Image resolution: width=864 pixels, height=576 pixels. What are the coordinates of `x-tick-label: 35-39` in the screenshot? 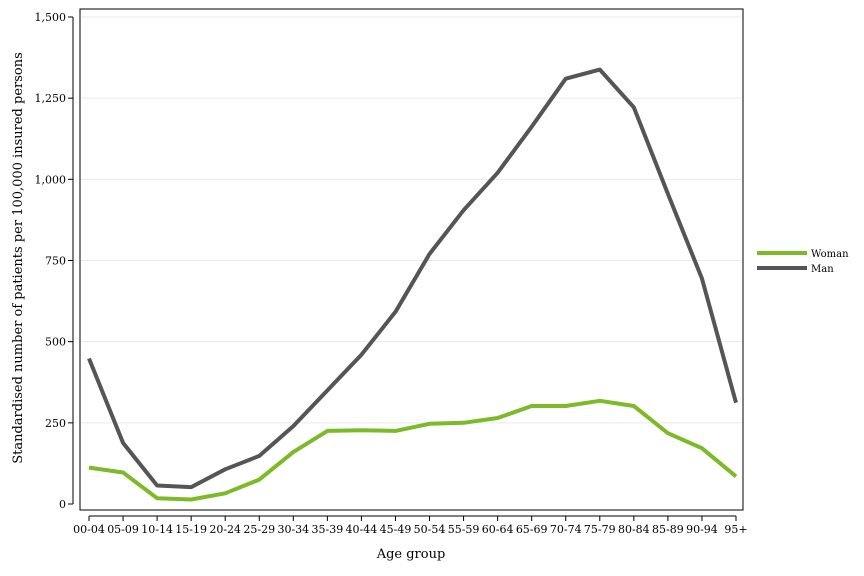 It's located at (328, 529).